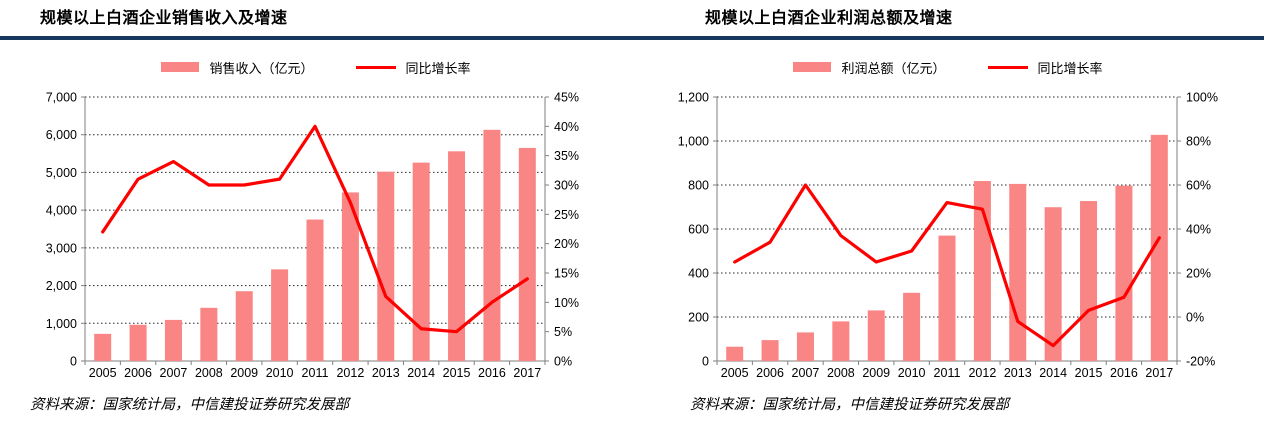 The width and height of the screenshot is (1264, 437). What do you see at coordinates (61, 211) in the screenshot?
I see `left-axis-tick-label: 4,000` at bounding box center [61, 211].